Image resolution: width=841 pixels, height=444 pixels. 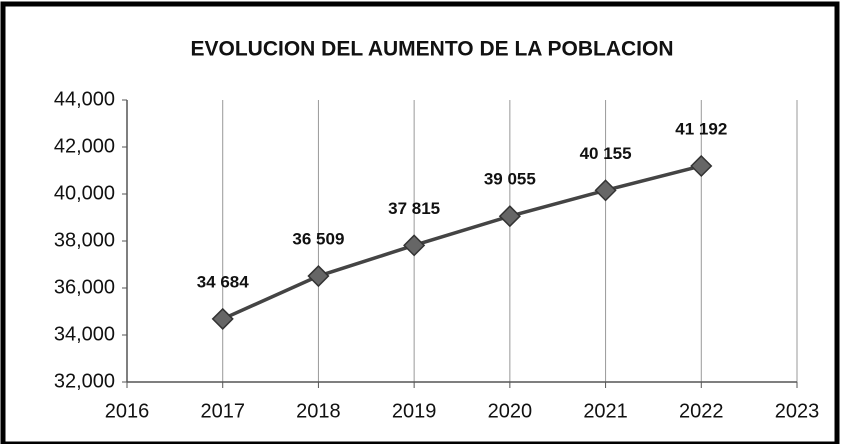 I want to click on y-tick-label: 44,000, so click(x=84, y=99).